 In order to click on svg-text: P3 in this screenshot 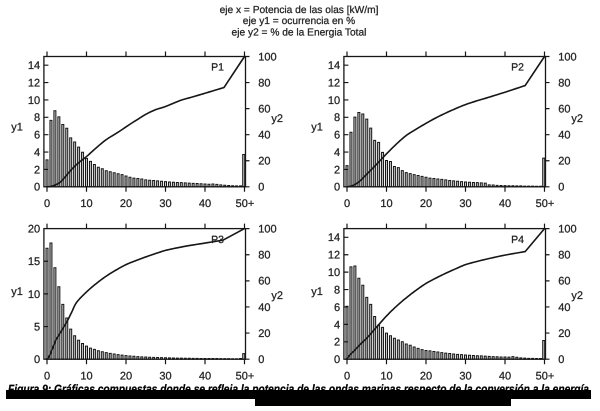, I will do `click(217, 240)`.